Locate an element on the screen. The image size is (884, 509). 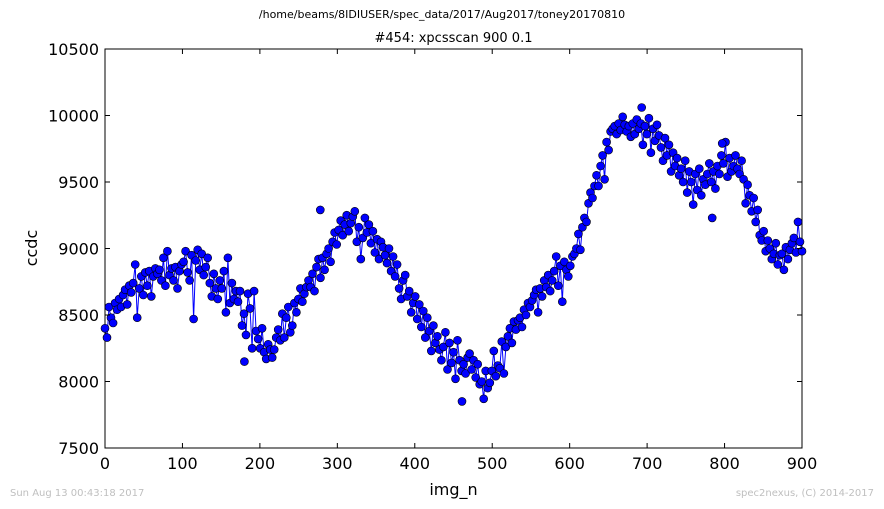
y-axis-label: ccdc is located at coordinates (31, 248).